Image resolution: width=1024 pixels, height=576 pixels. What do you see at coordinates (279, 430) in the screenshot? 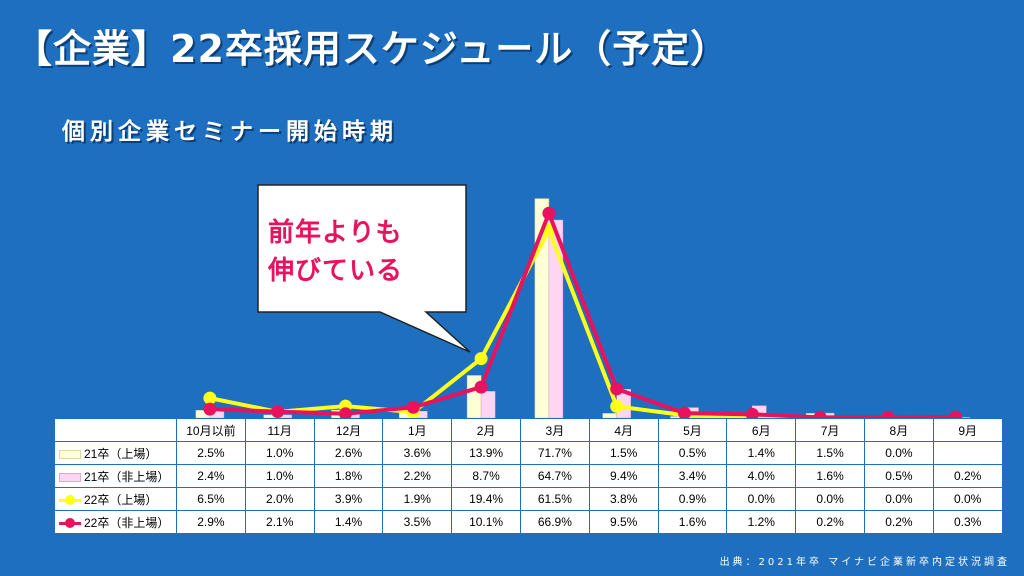
I see `table-header-1: 11月` at bounding box center [279, 430].